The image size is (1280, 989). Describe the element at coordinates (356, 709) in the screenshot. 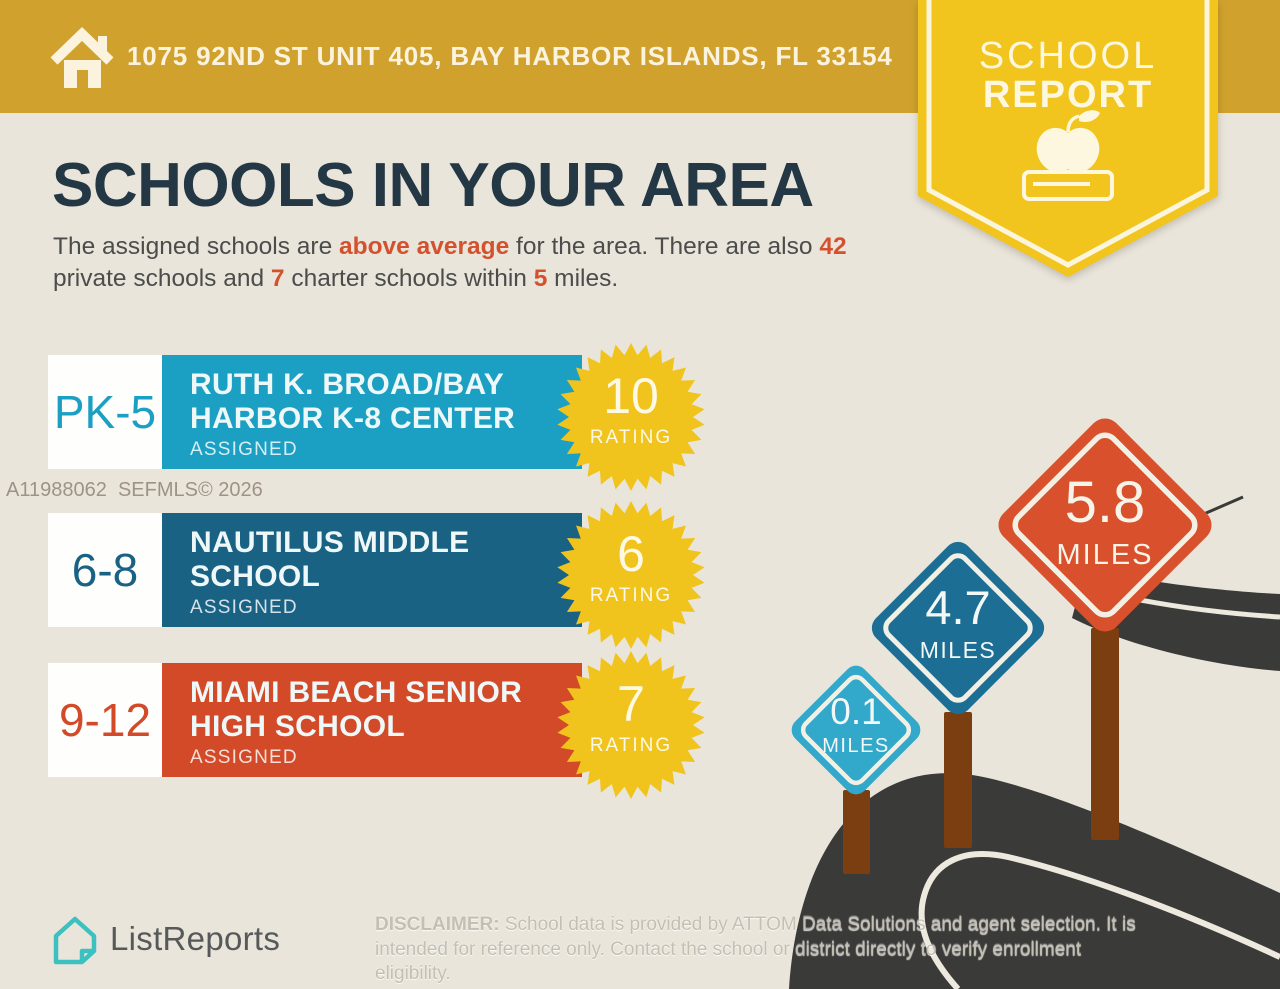

I see `school-name: MIAMI BEACH SENIOR HIGH SCHOOL` at that location.